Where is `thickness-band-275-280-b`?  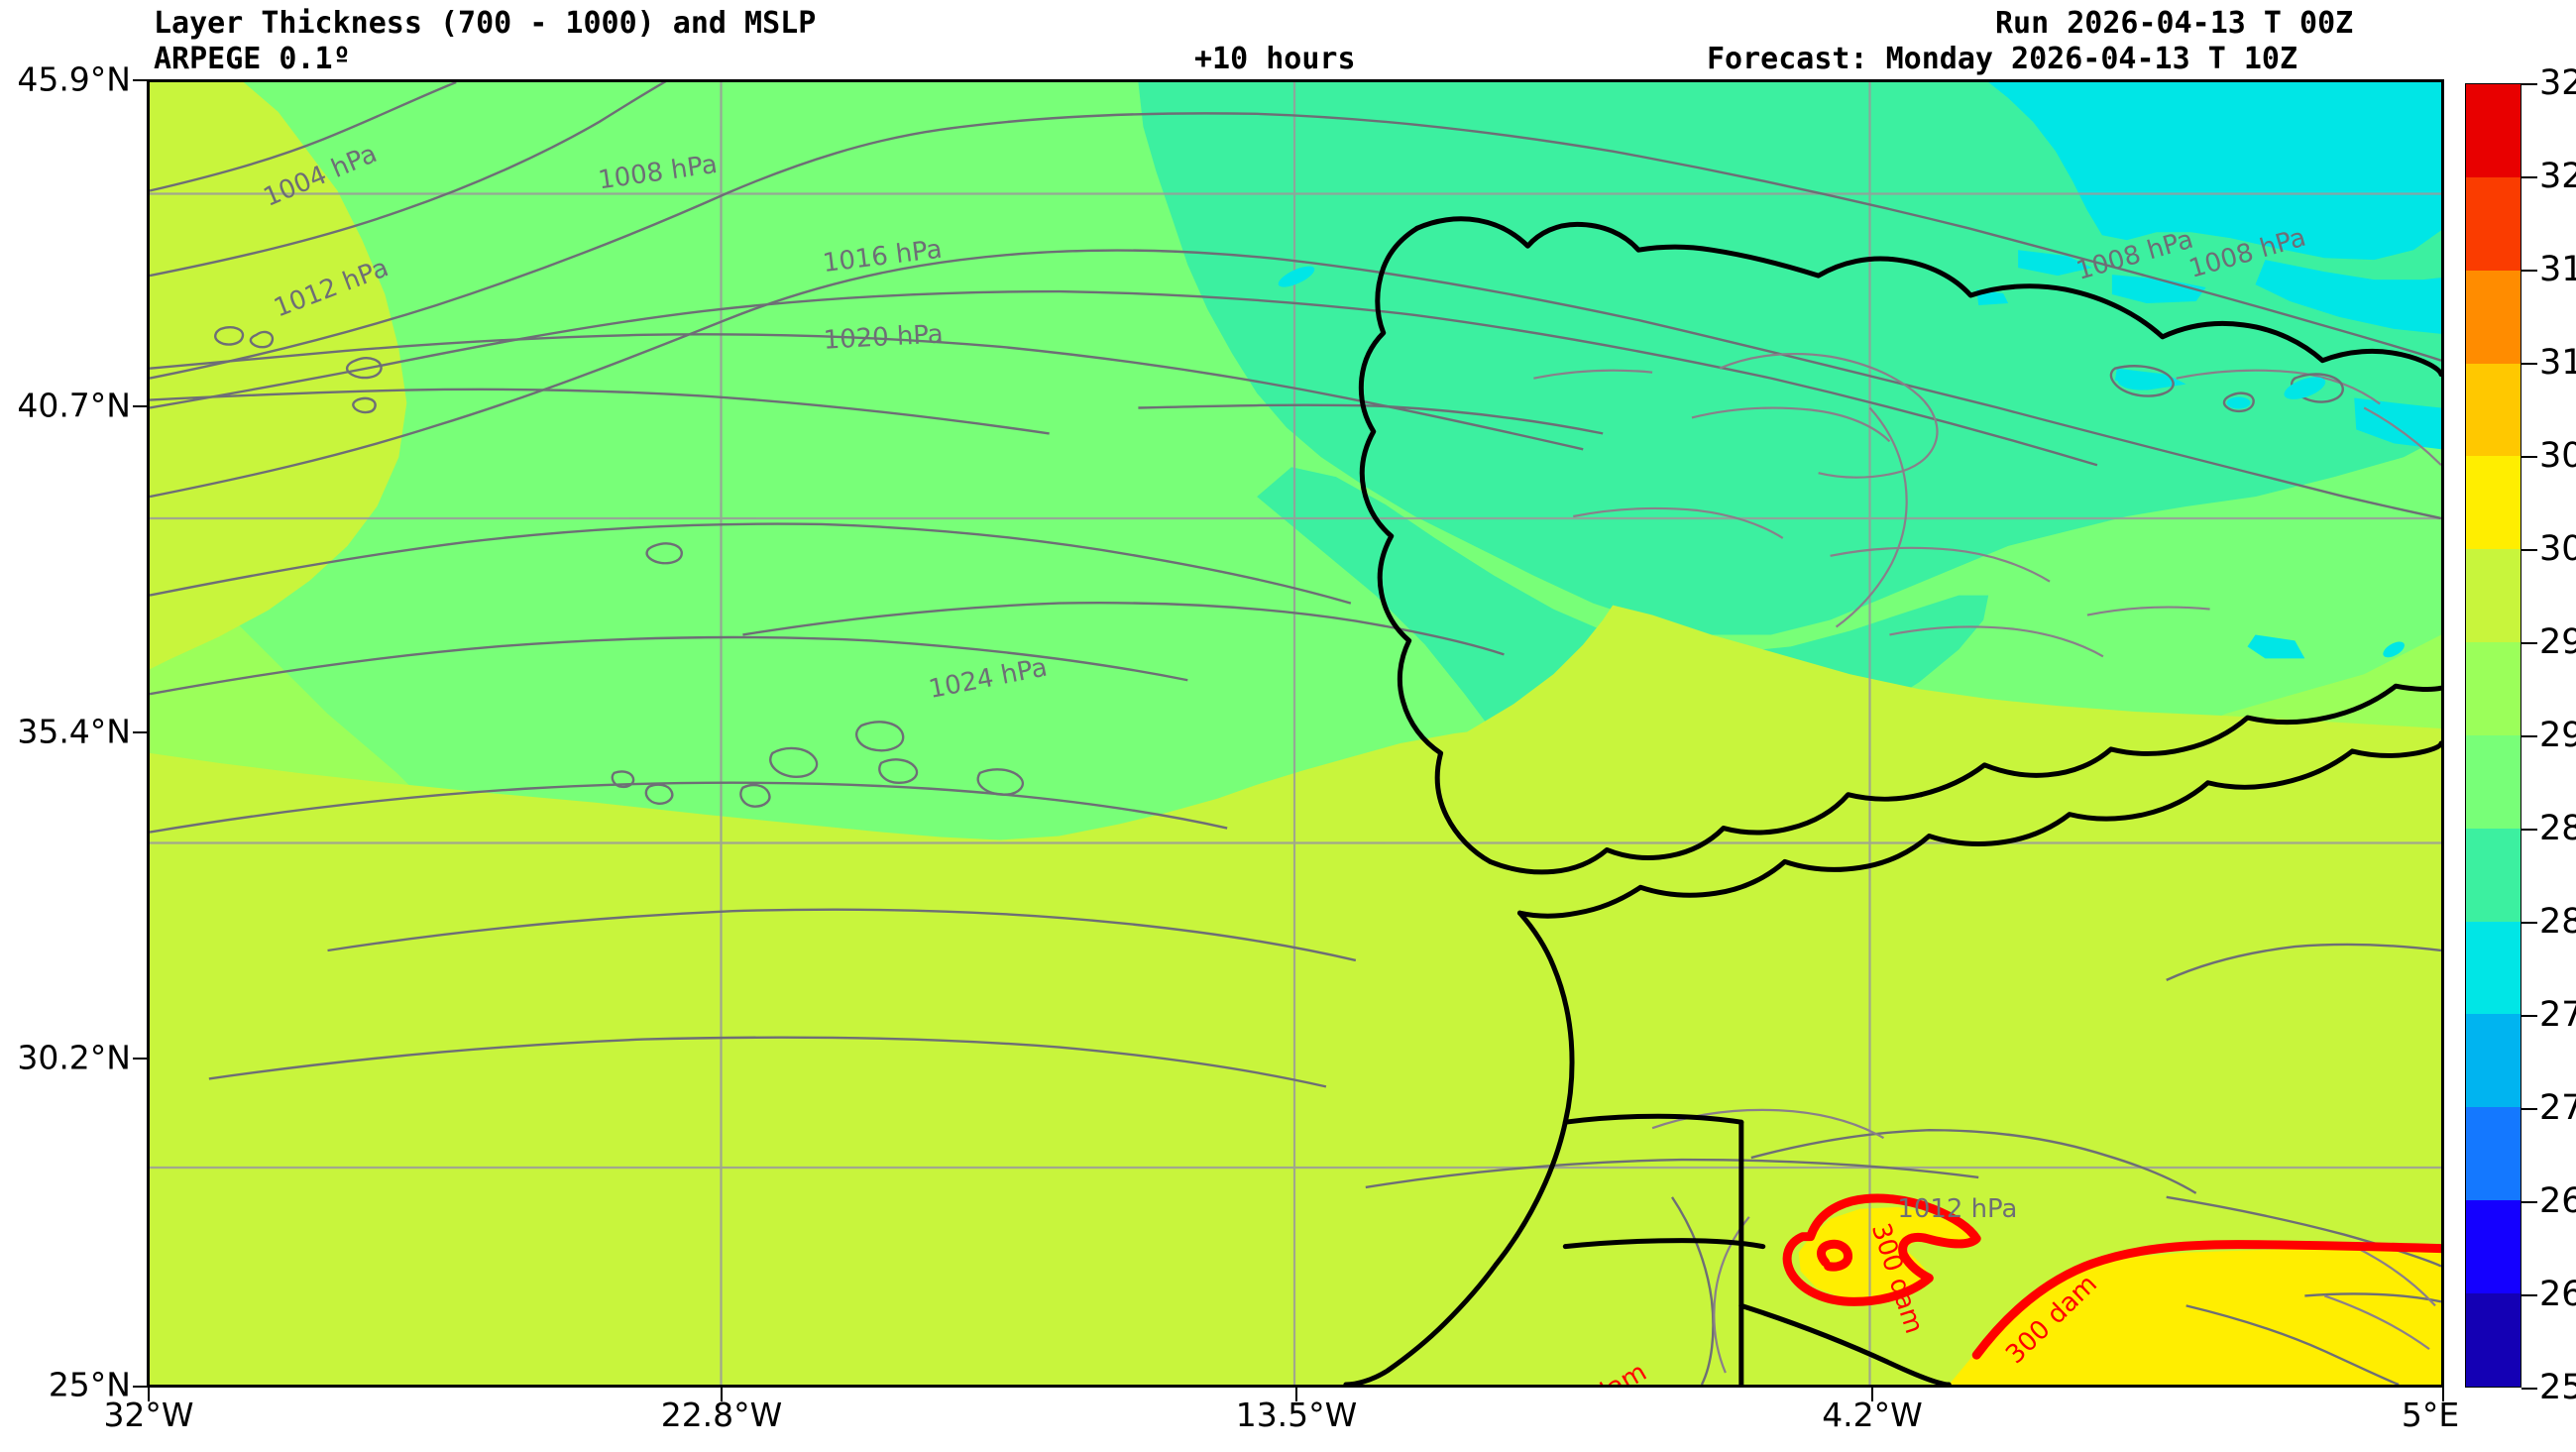 thickness-band-275-280-b is located at coordinates (2348, 297).